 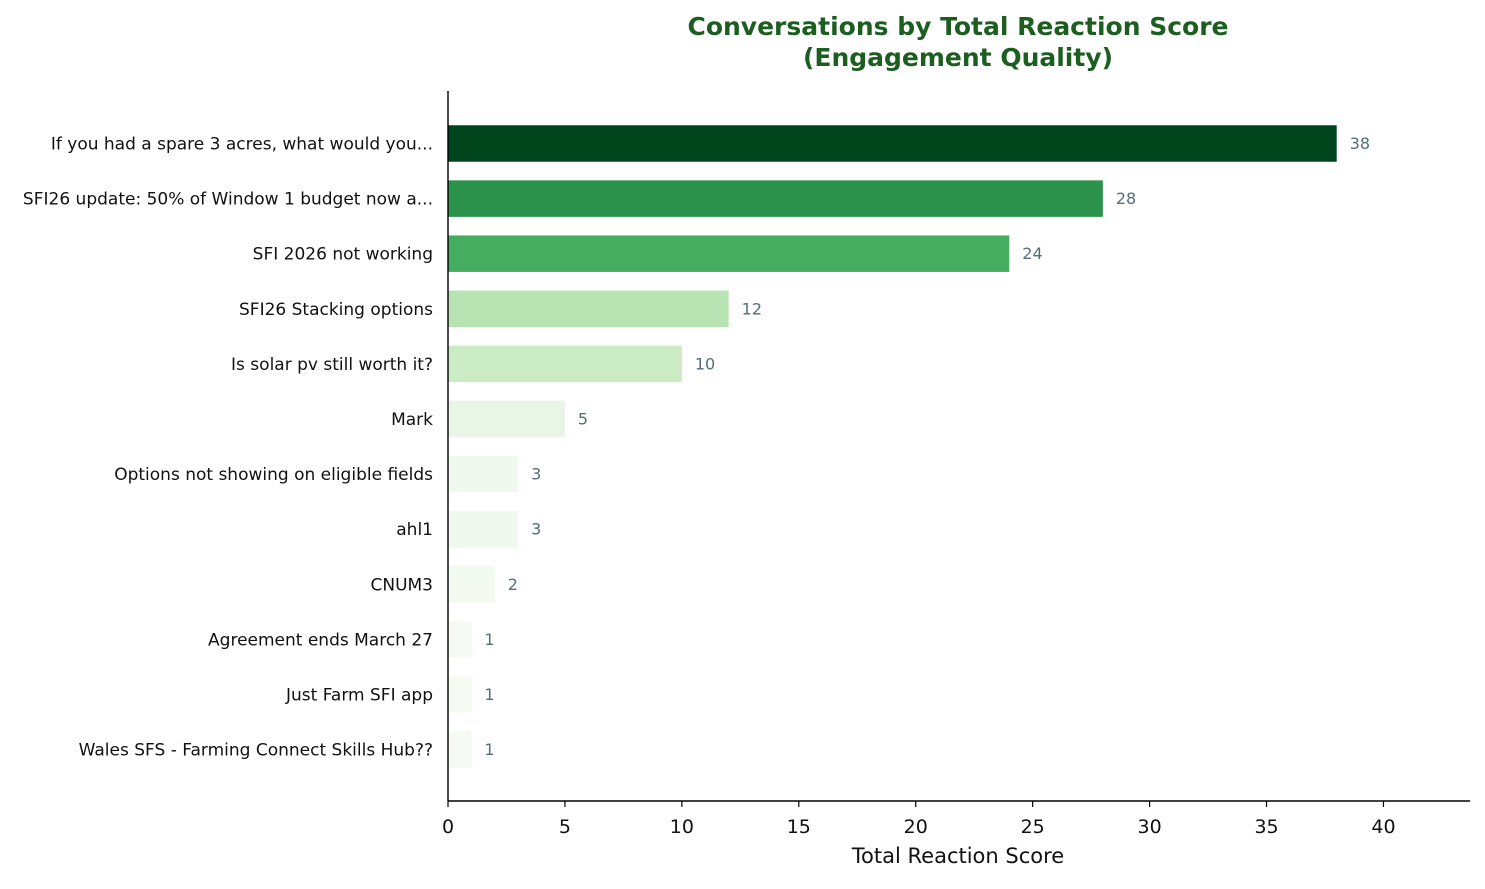 I want to click on value-label-2: 28, so click(x=1126, y=198).